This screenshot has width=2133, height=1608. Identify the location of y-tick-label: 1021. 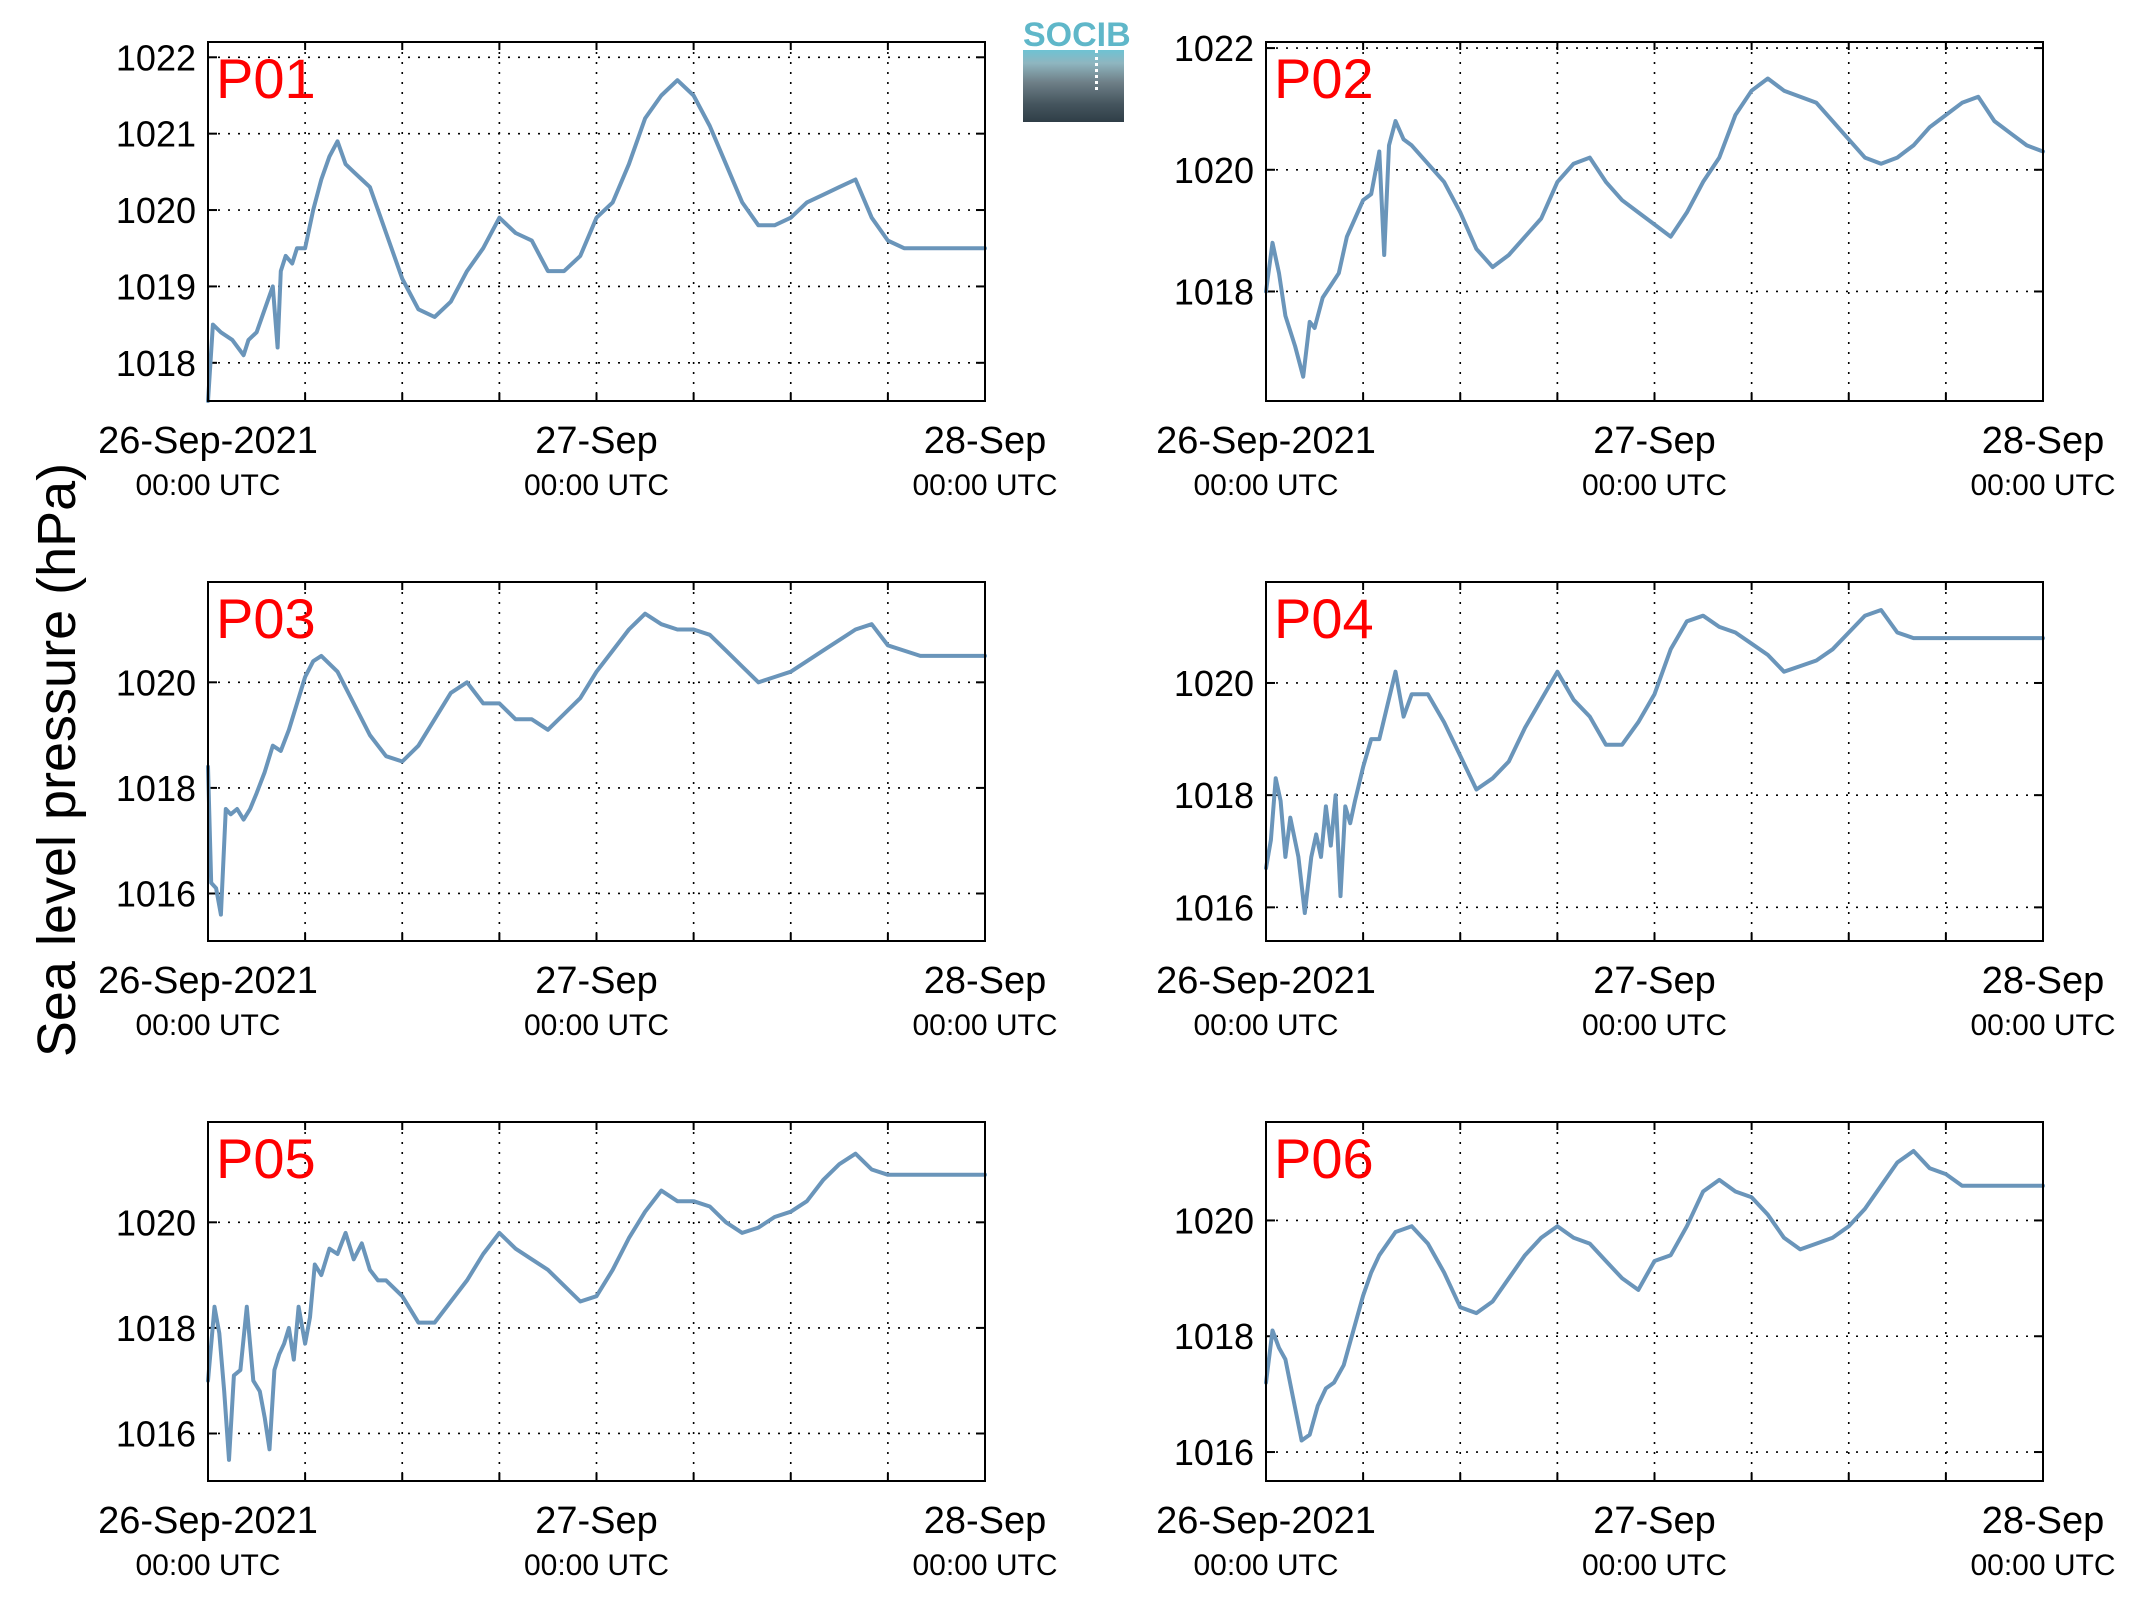
(156, 134).